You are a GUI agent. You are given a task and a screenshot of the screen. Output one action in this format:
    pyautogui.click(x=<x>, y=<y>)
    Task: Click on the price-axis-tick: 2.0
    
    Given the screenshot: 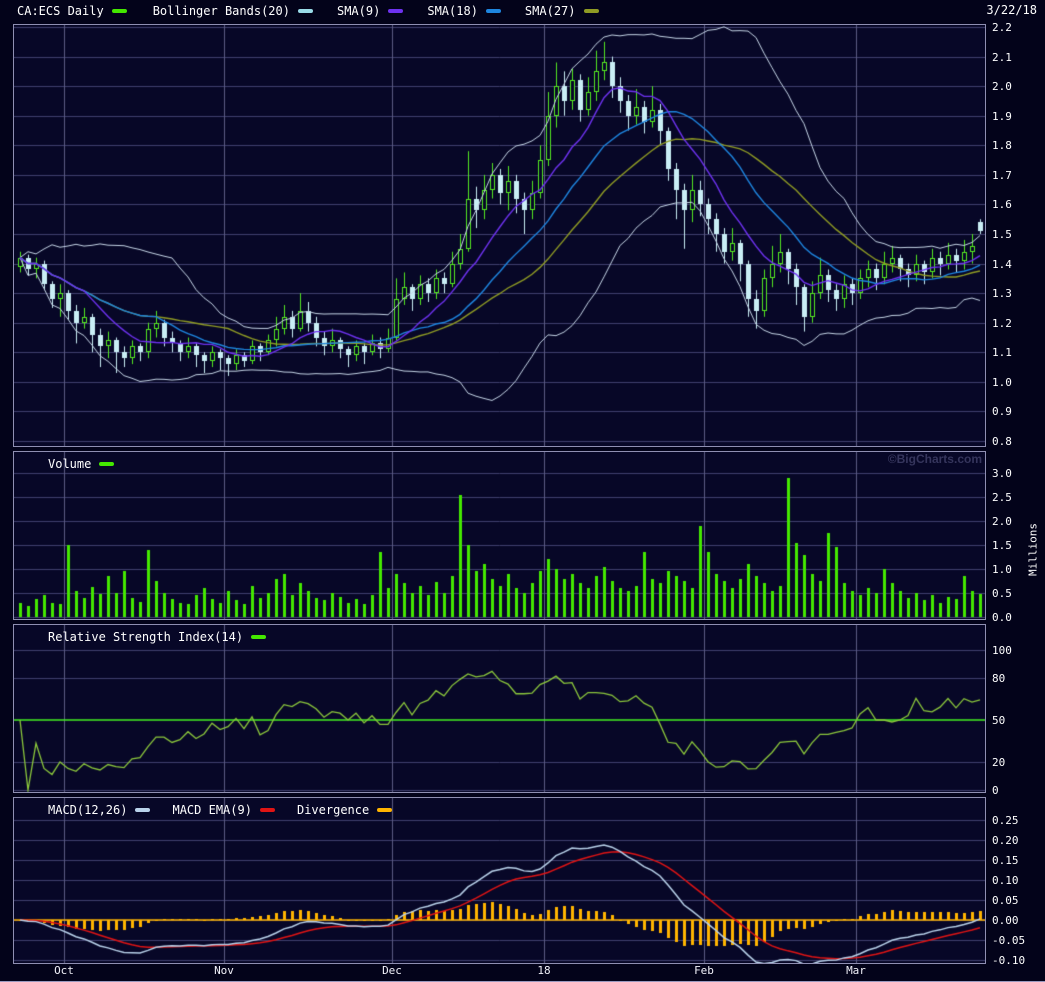 What is the action you would take?
    pyautogui.click(x=1002, y=86)
    